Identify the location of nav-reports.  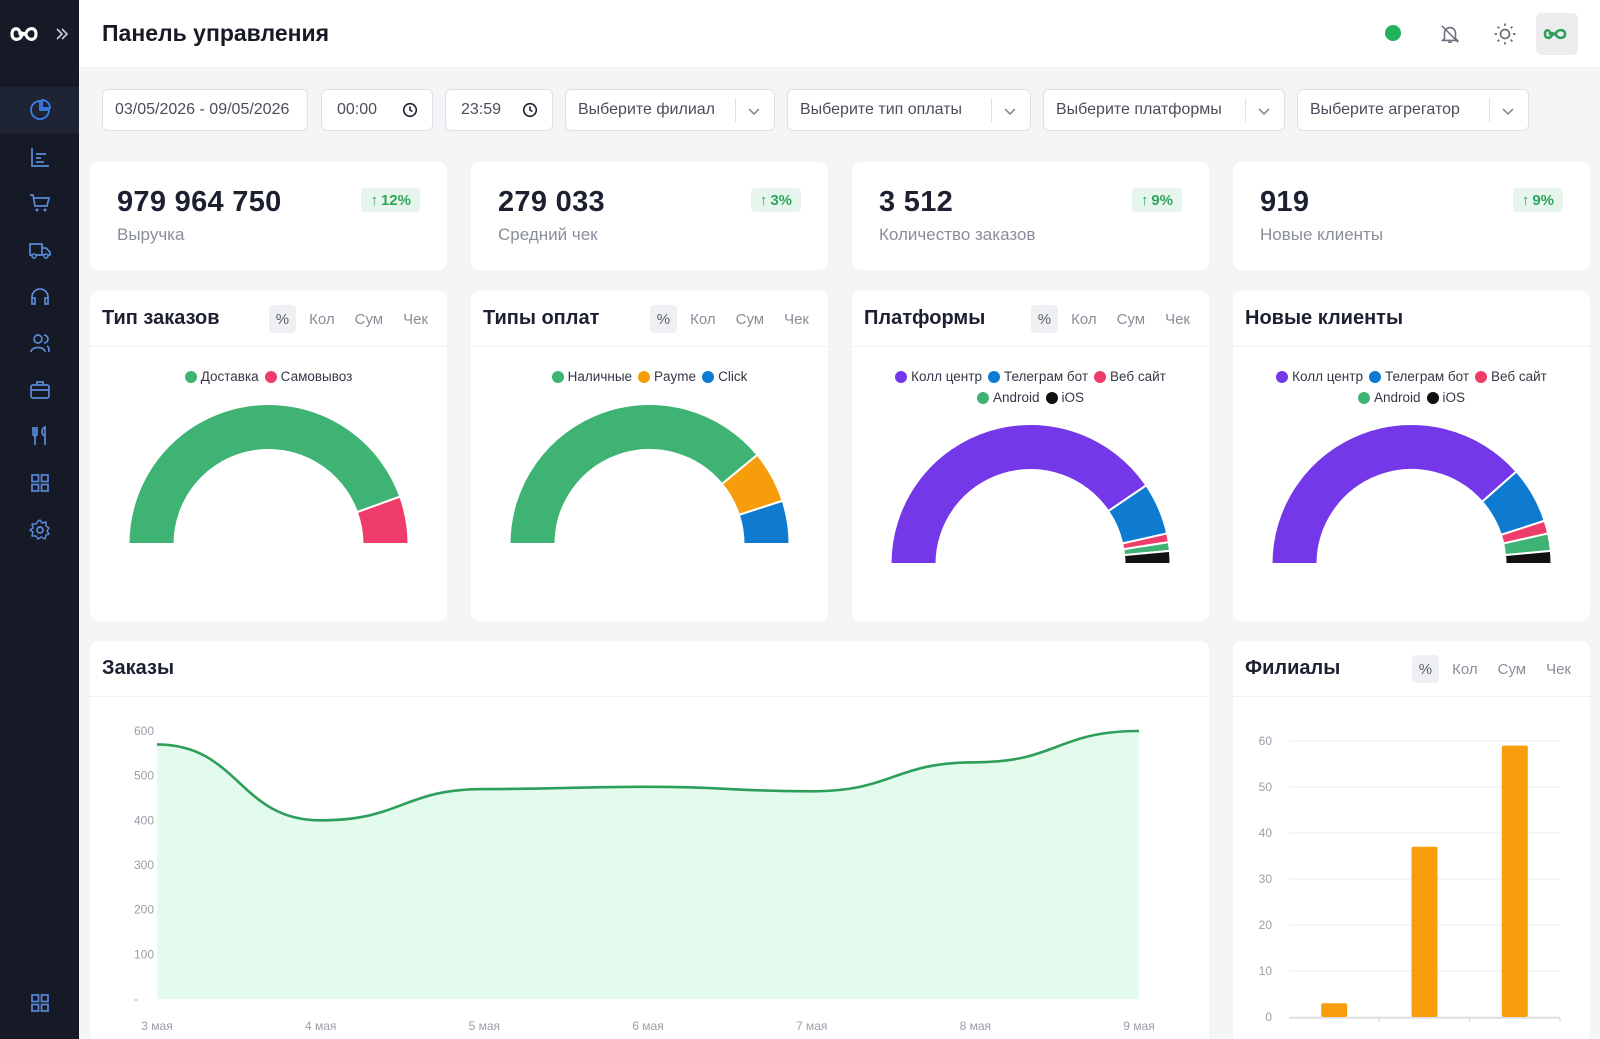
(39, 157).